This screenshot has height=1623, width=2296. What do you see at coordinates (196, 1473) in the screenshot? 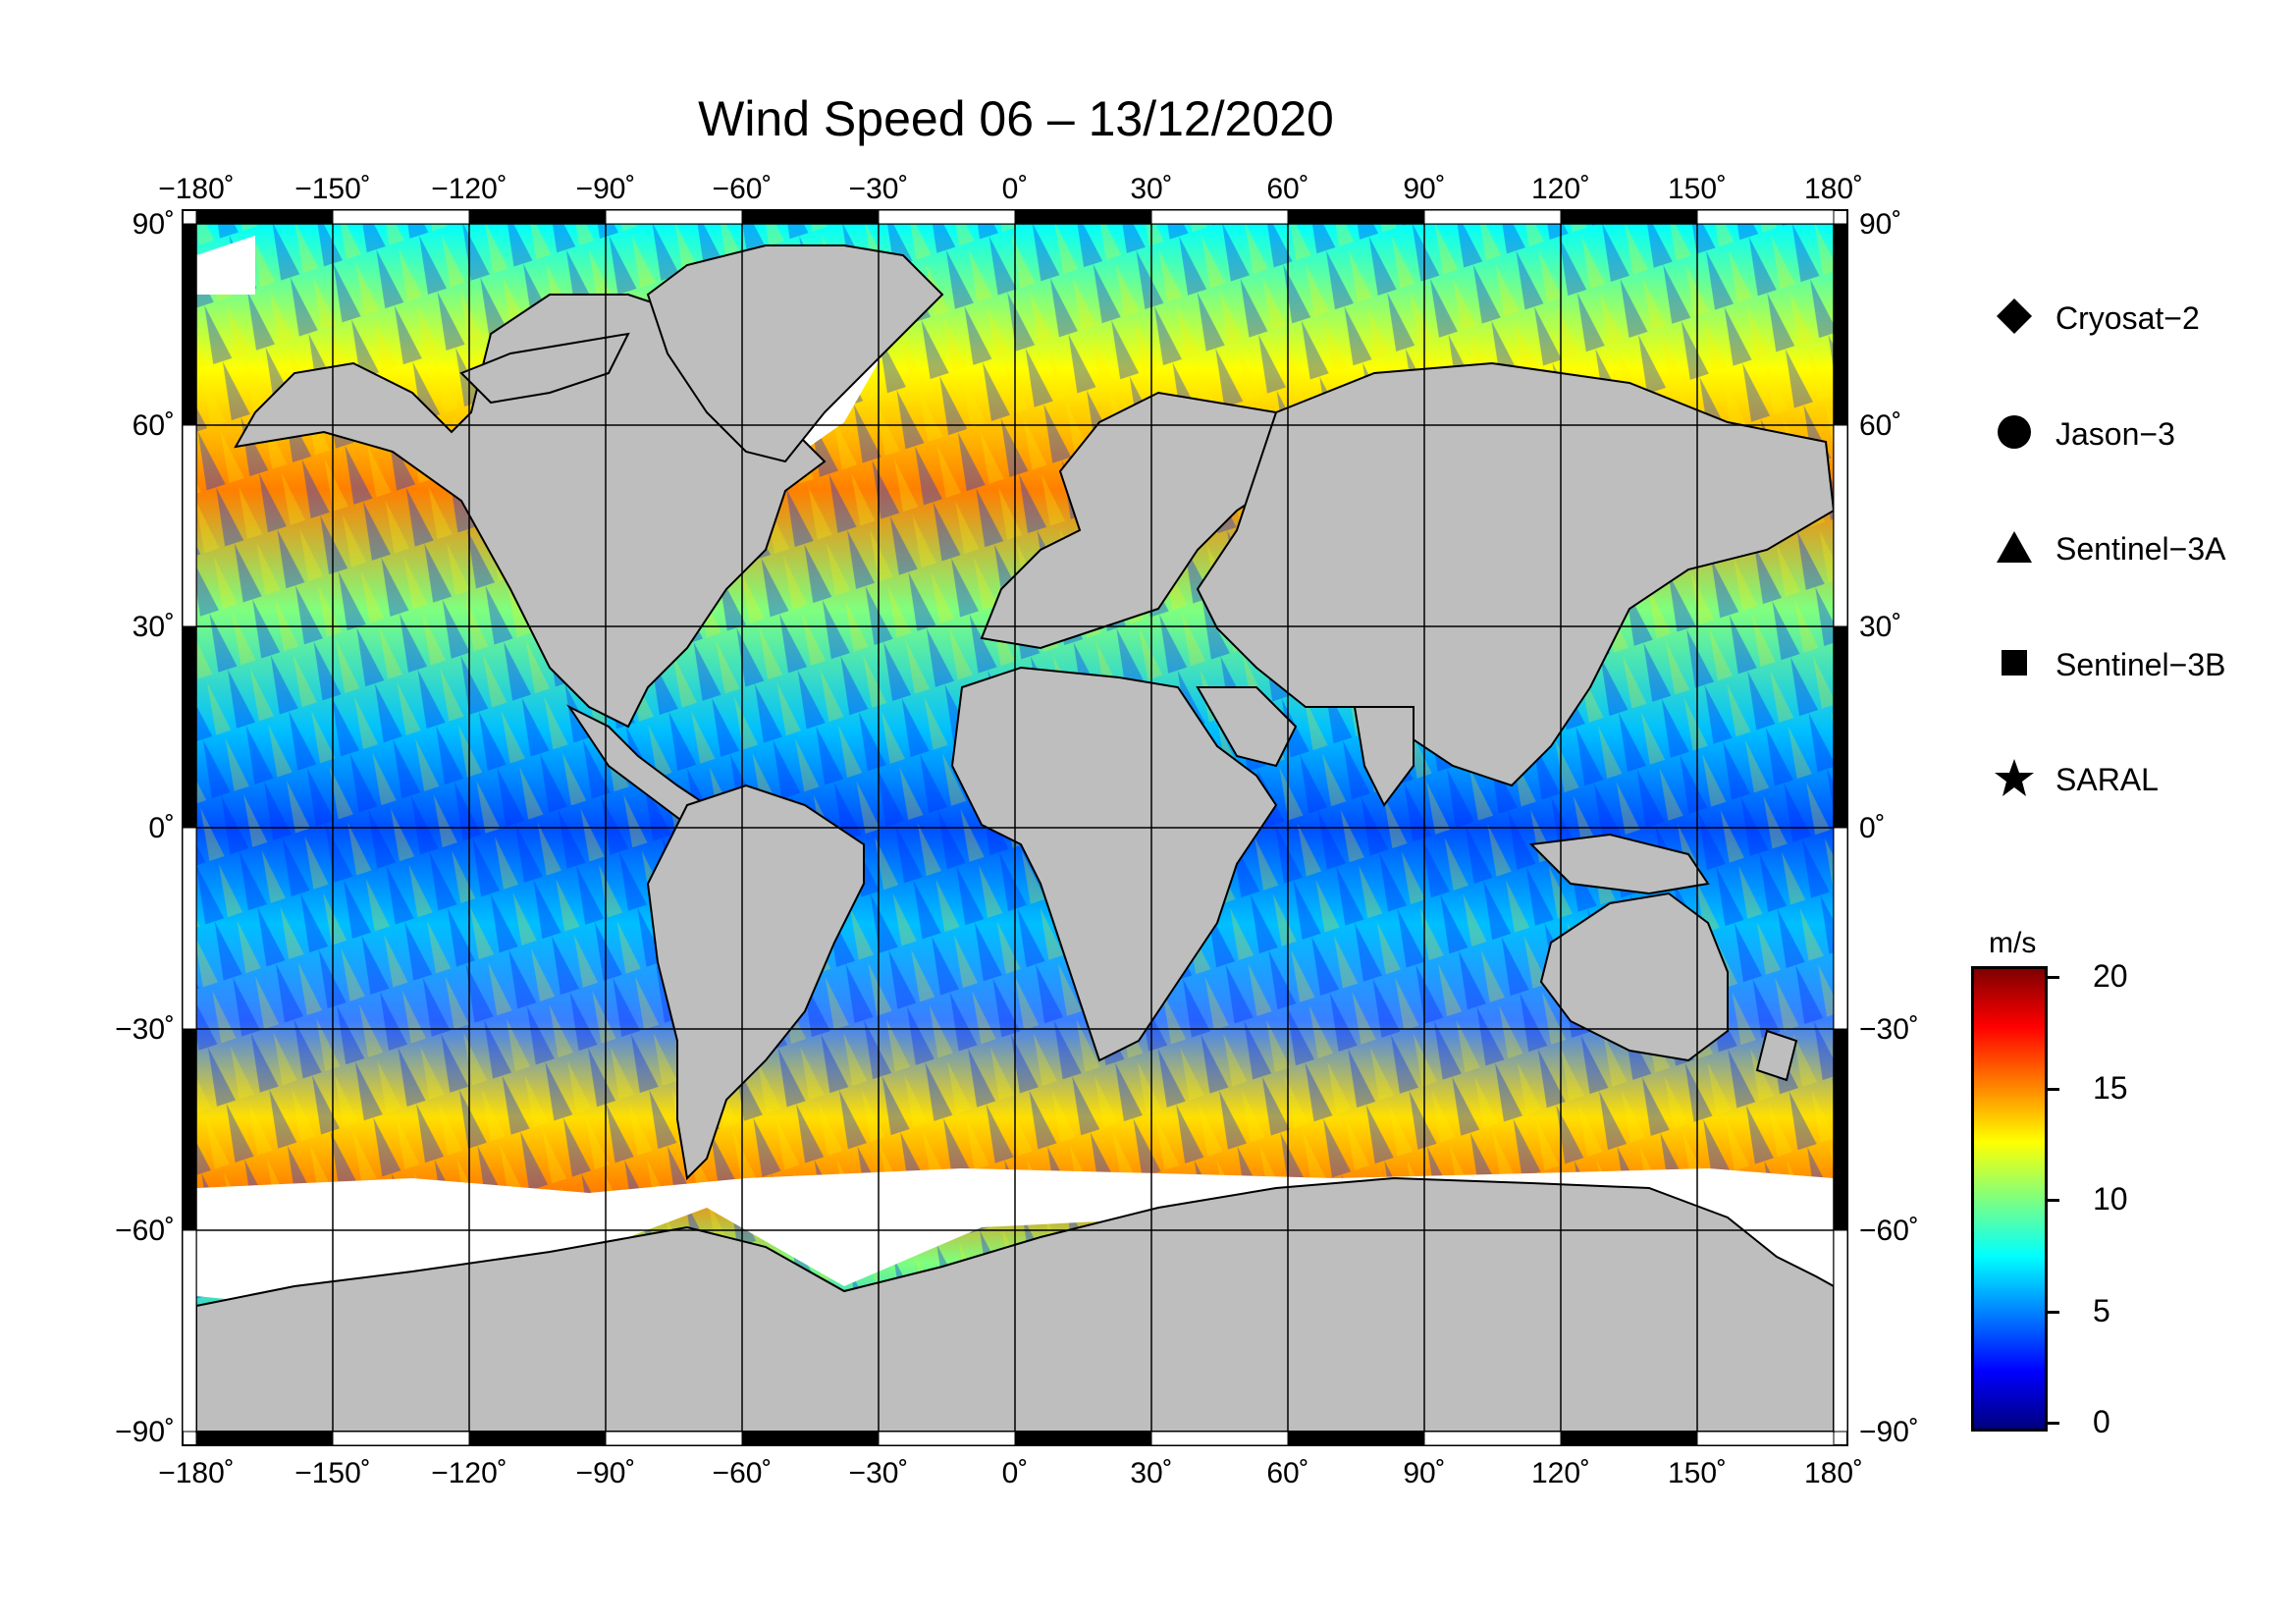
I see `lon-tick-label: −180˚` at bounding box center [196, 1473].